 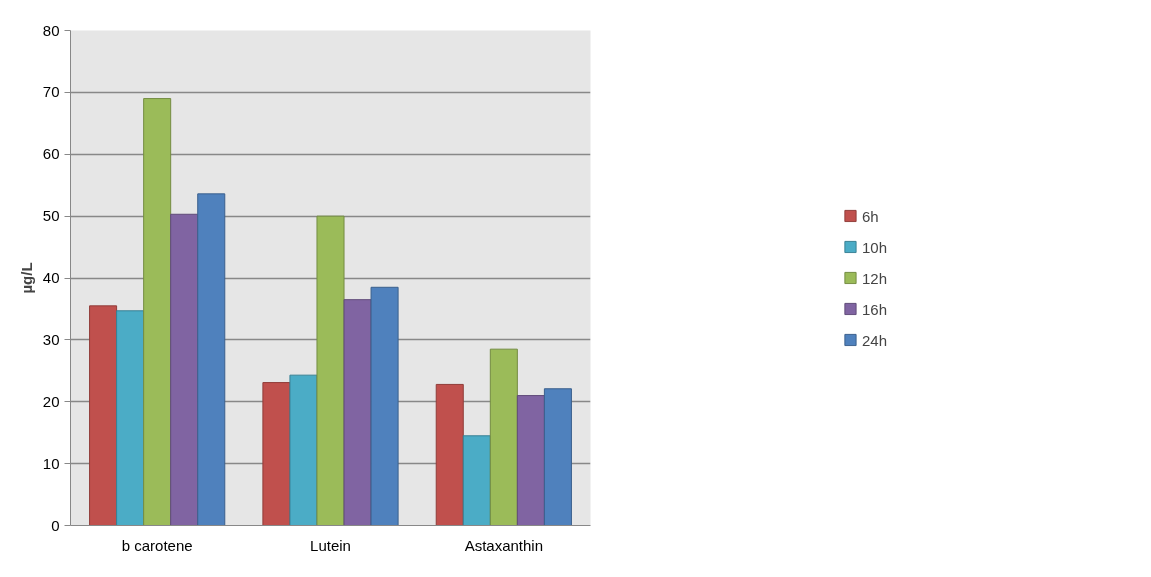 What do you see at coordinates (51, 277) in the screenshot?
I see `y-tick-label: 40` at bounding box center [51, 277].